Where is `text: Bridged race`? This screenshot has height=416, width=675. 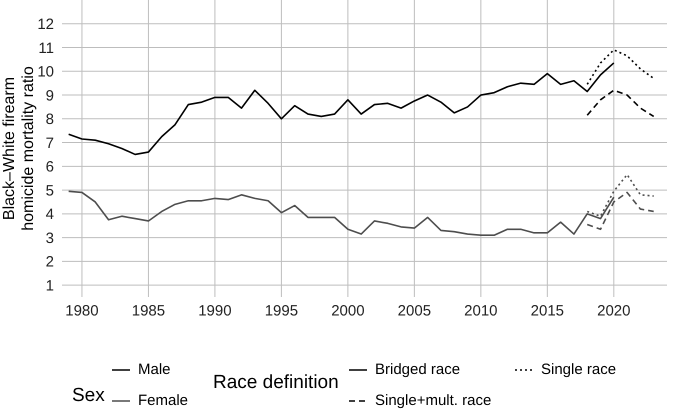 text: Bridged race is located at coordinates (417, 369).